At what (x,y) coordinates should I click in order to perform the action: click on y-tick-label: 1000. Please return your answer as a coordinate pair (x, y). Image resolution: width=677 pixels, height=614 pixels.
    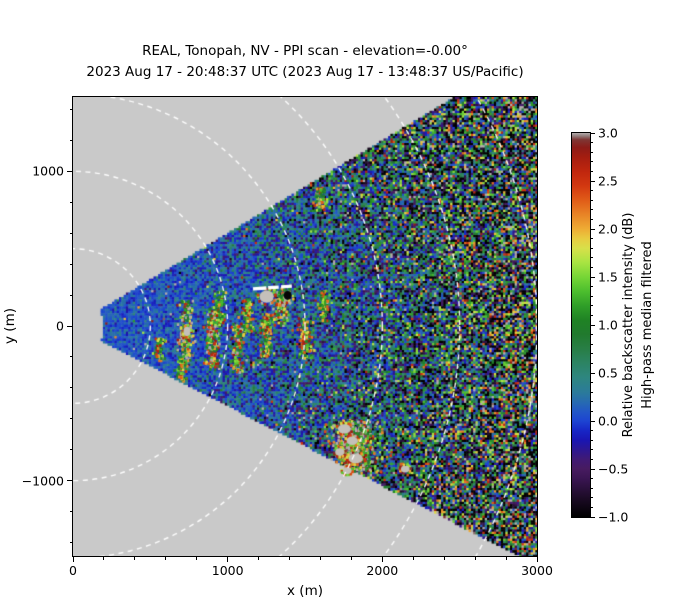
    Looking at the image, I should click on (48, 171).